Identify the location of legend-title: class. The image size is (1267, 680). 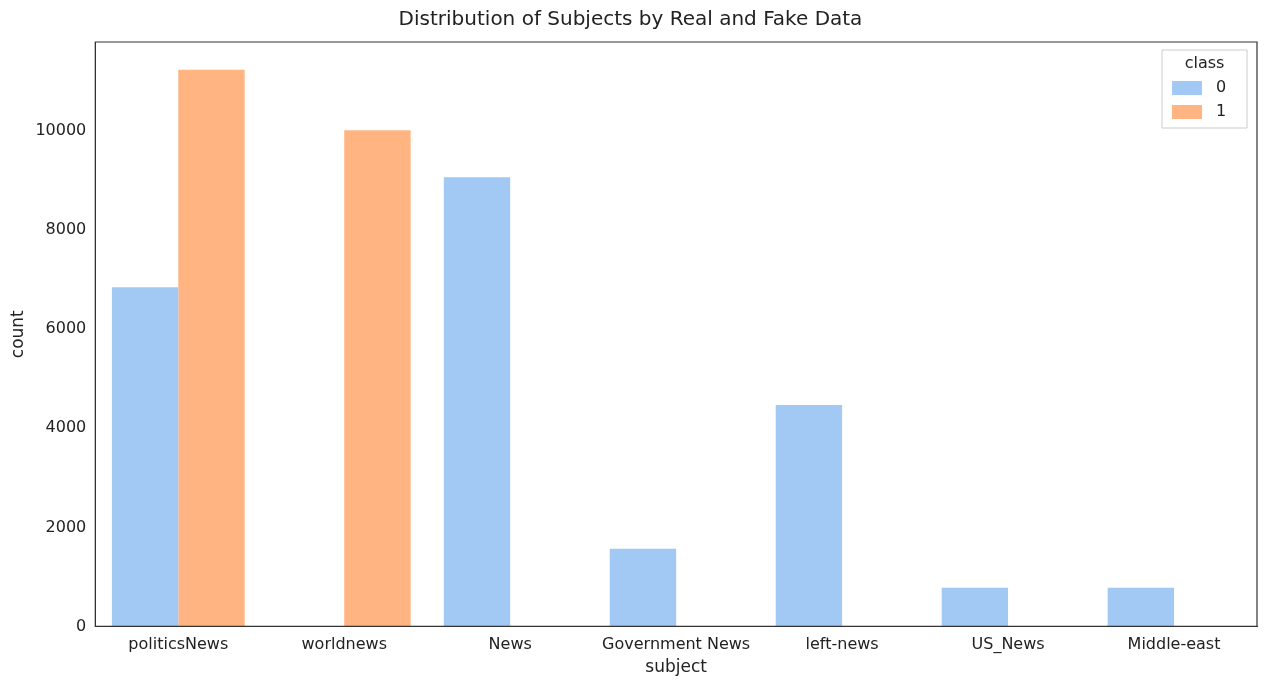
(1204, 63).